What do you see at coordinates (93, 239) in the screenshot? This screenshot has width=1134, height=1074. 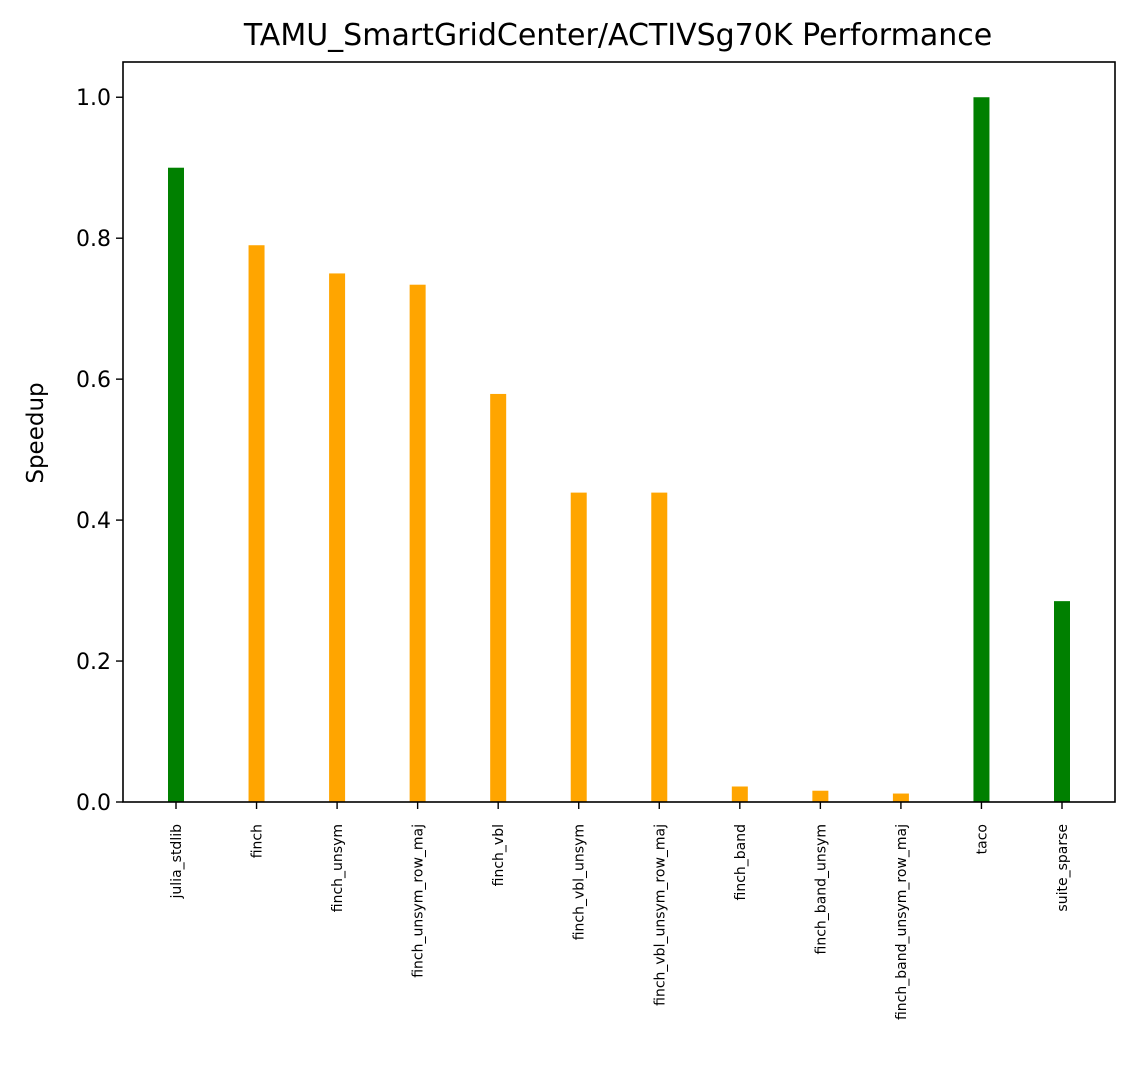 I see `y-tick-label: 0.8` at bounding box center [93, 239].